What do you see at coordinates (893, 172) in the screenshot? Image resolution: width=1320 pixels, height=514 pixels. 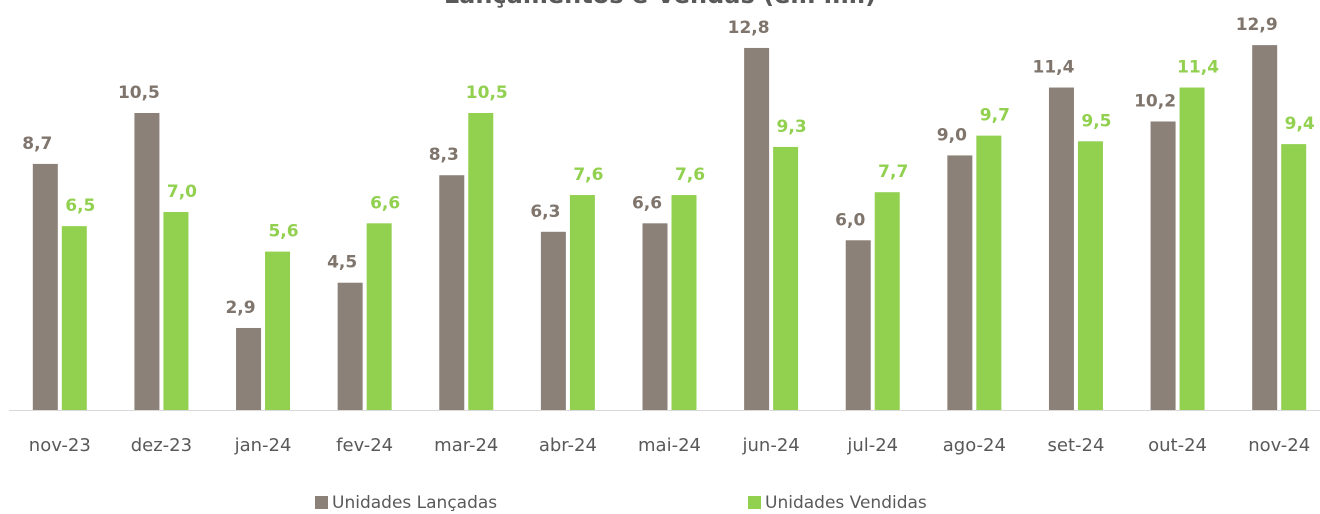 I see `value-label: 7,7` at bounding box center [893, 172].